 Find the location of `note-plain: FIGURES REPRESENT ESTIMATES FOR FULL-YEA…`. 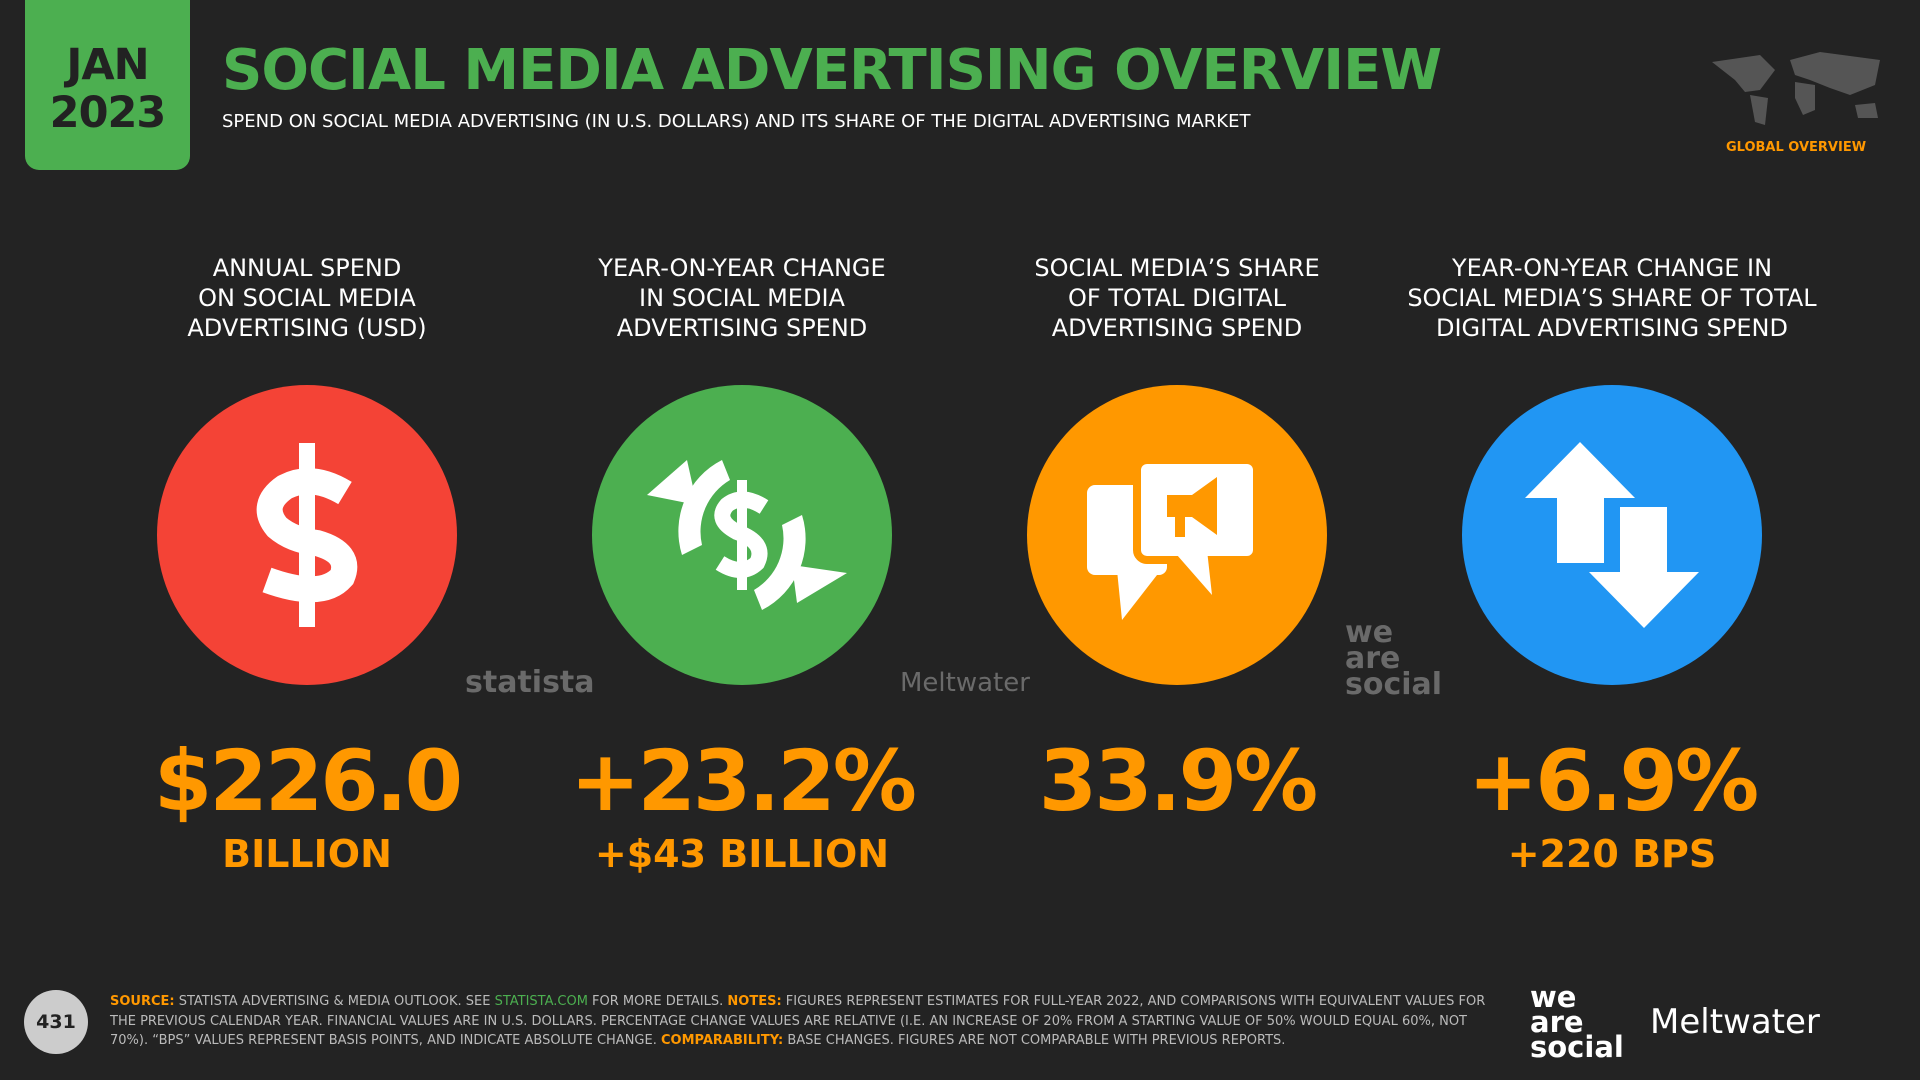

note-plain: FIGURES REPRESENT ESTIMATES FOR FULL-YEA… is located at coordinates (798, 1021).